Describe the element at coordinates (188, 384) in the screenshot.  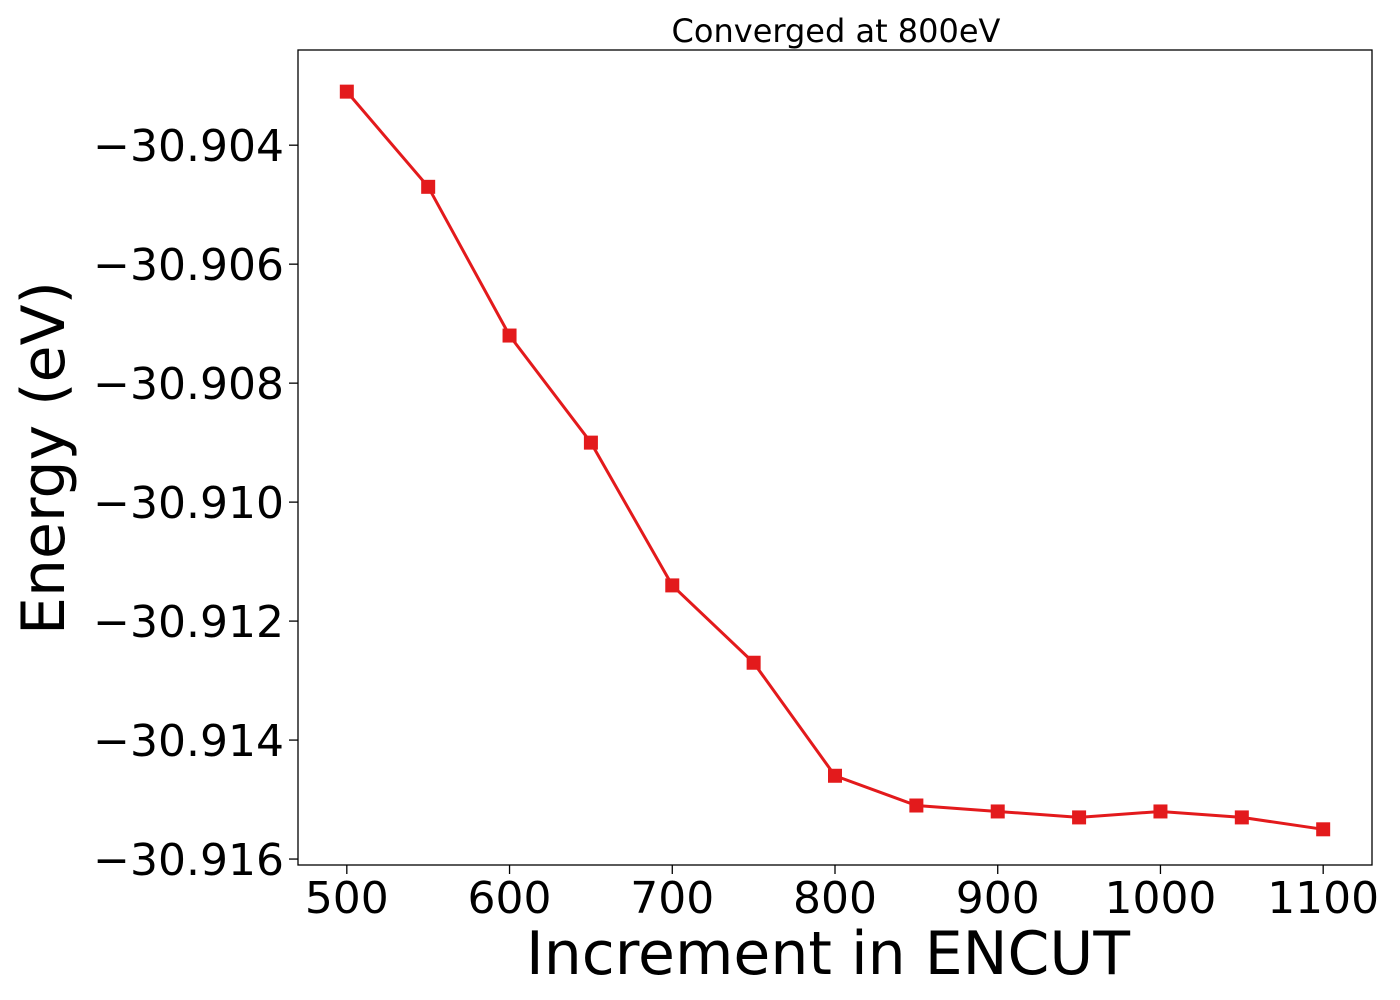
I see `y-tick-label: −30.908` at that location.